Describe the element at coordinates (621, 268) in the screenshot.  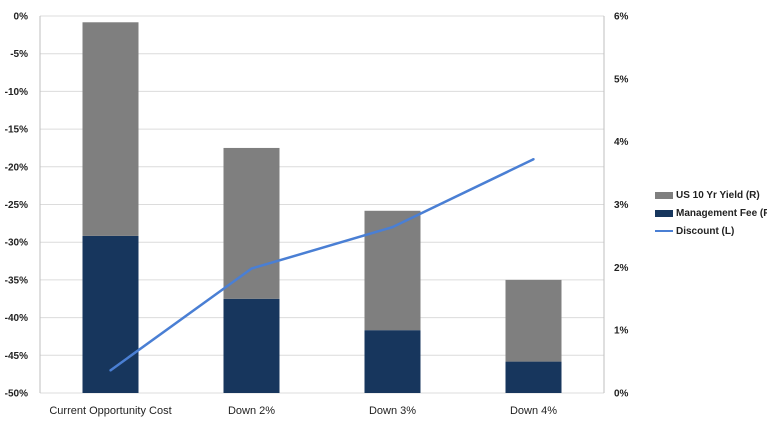
I see `right-tick-label: 2%` at that location.